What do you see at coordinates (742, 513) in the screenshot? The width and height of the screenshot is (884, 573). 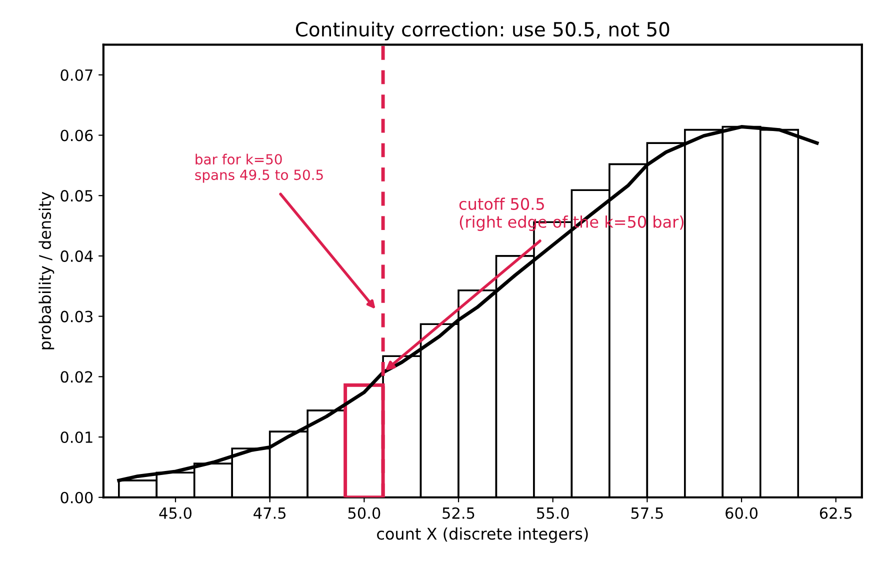 I see `x-tick-label: 60.0` at bounding box center [742, 513].